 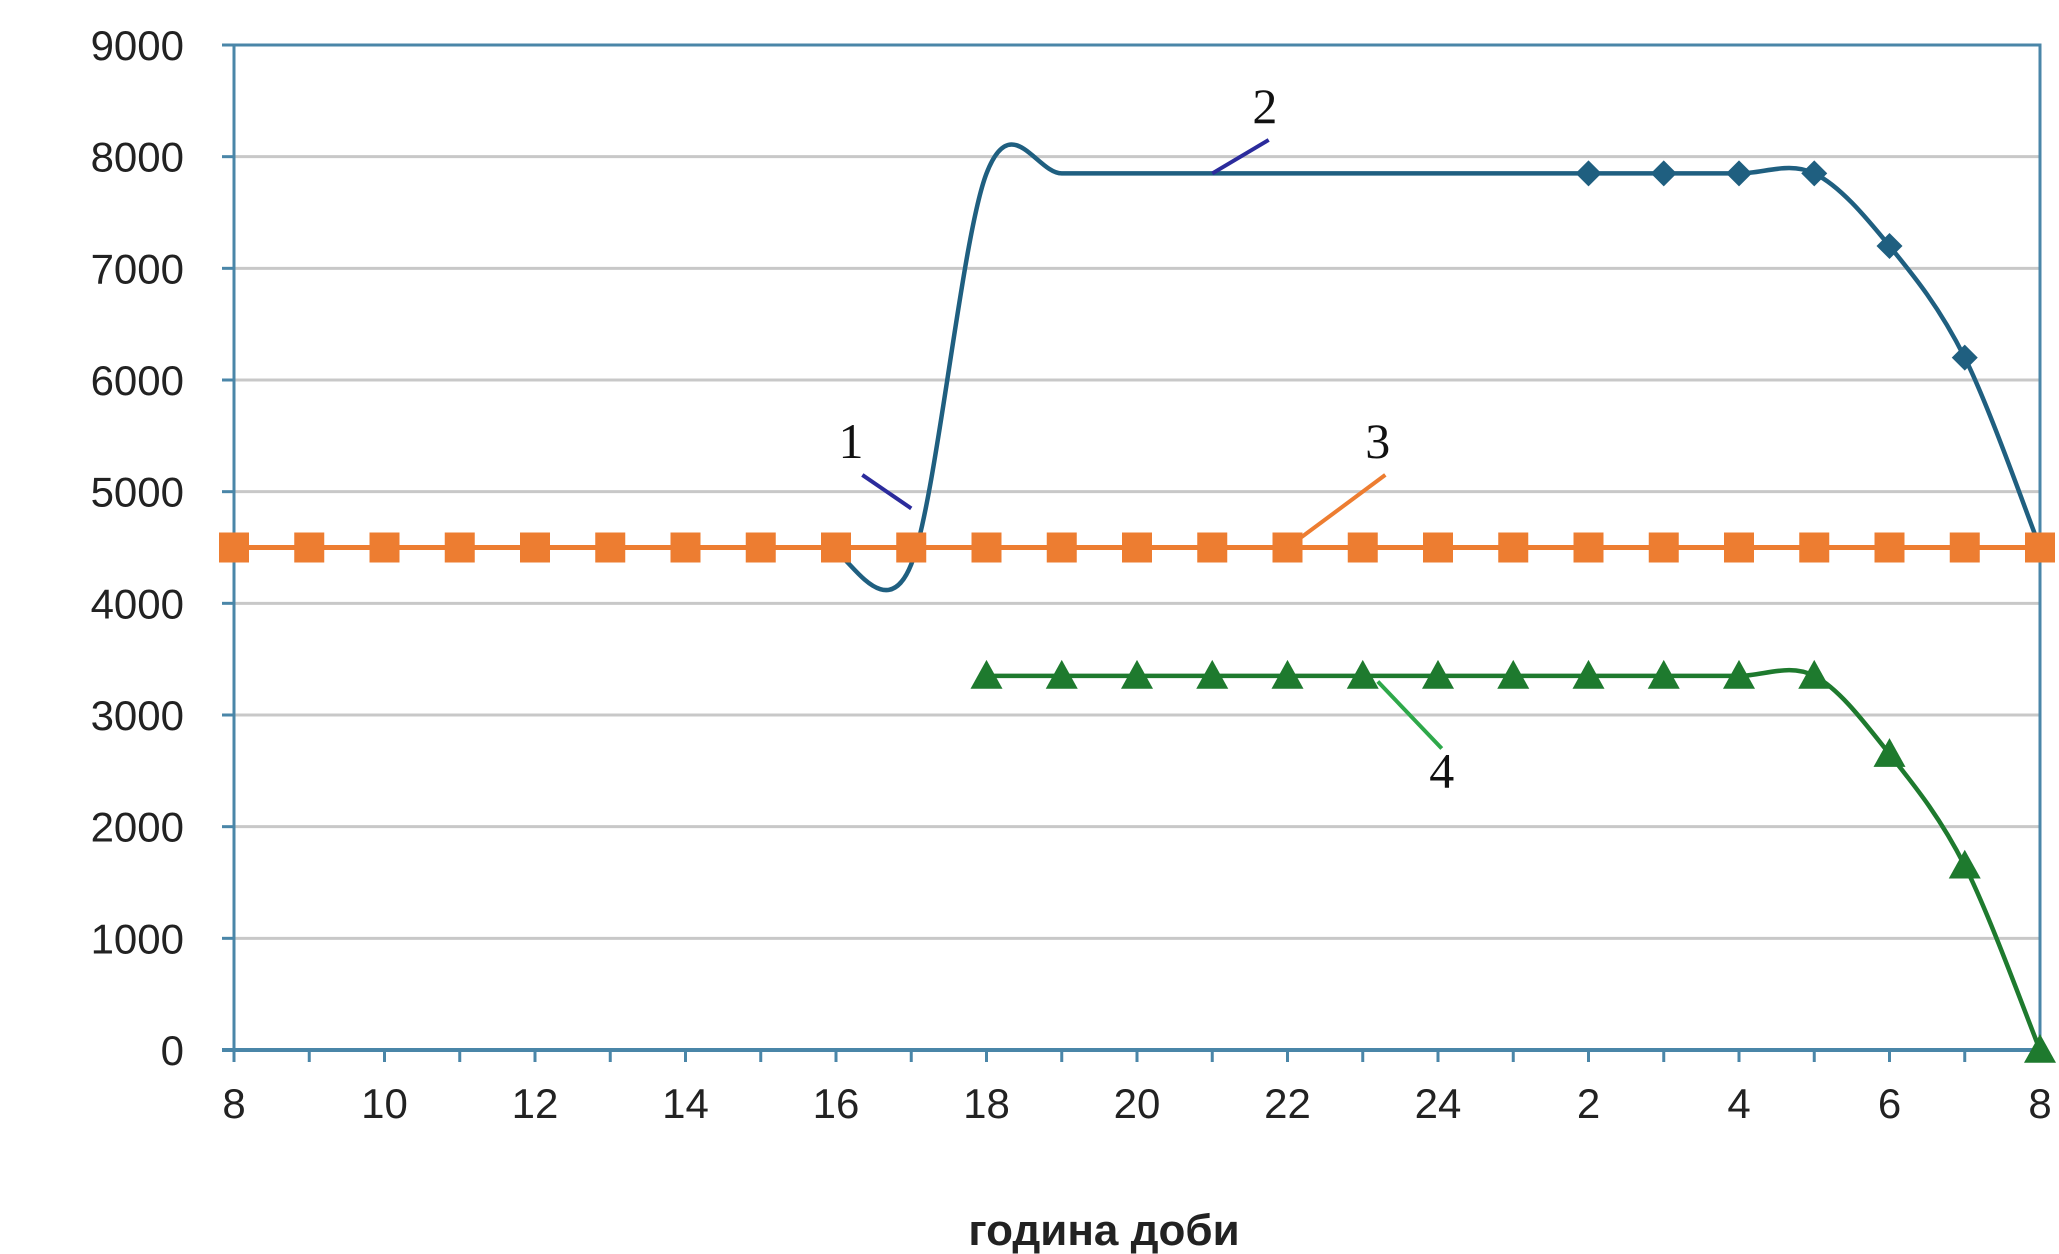 What do you see at coordinates (887, 492) in the screenshot?
I see `callout-1-leader` at bounding box center [887, 492].